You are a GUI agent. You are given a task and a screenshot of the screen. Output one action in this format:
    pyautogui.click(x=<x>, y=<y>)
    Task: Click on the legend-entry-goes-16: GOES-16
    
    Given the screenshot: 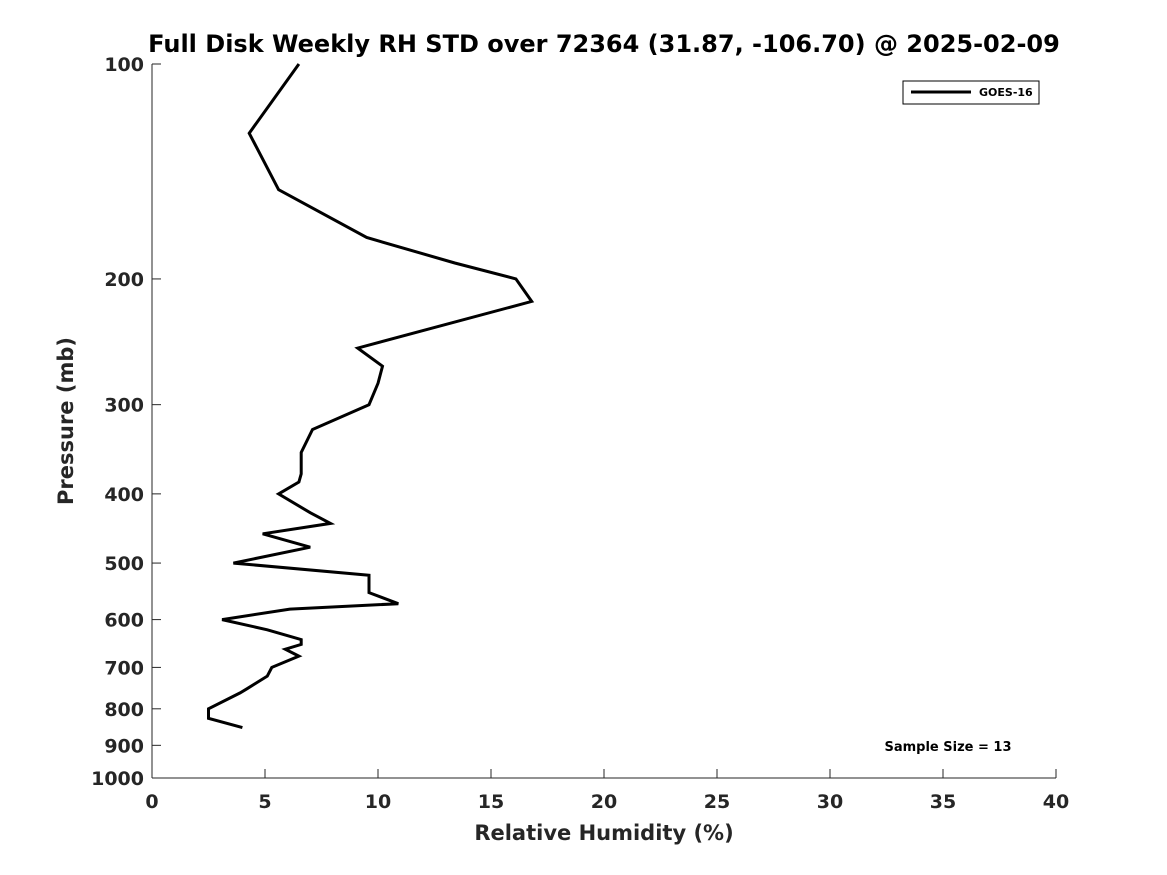 What is the action you would take?
    pyautogui.click(x=1006, y=92)
    